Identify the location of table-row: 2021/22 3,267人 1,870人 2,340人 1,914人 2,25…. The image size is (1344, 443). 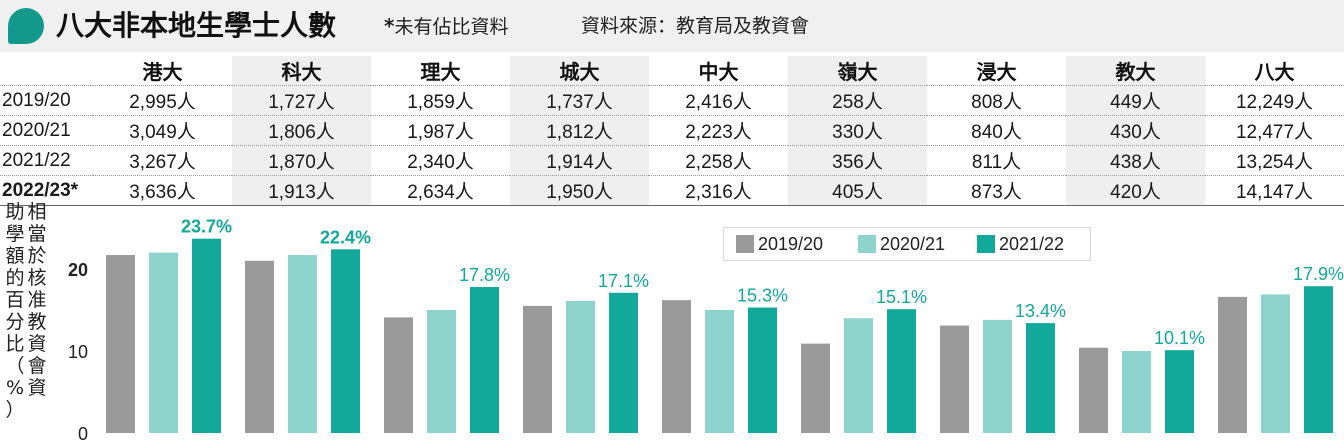
(672, 160).